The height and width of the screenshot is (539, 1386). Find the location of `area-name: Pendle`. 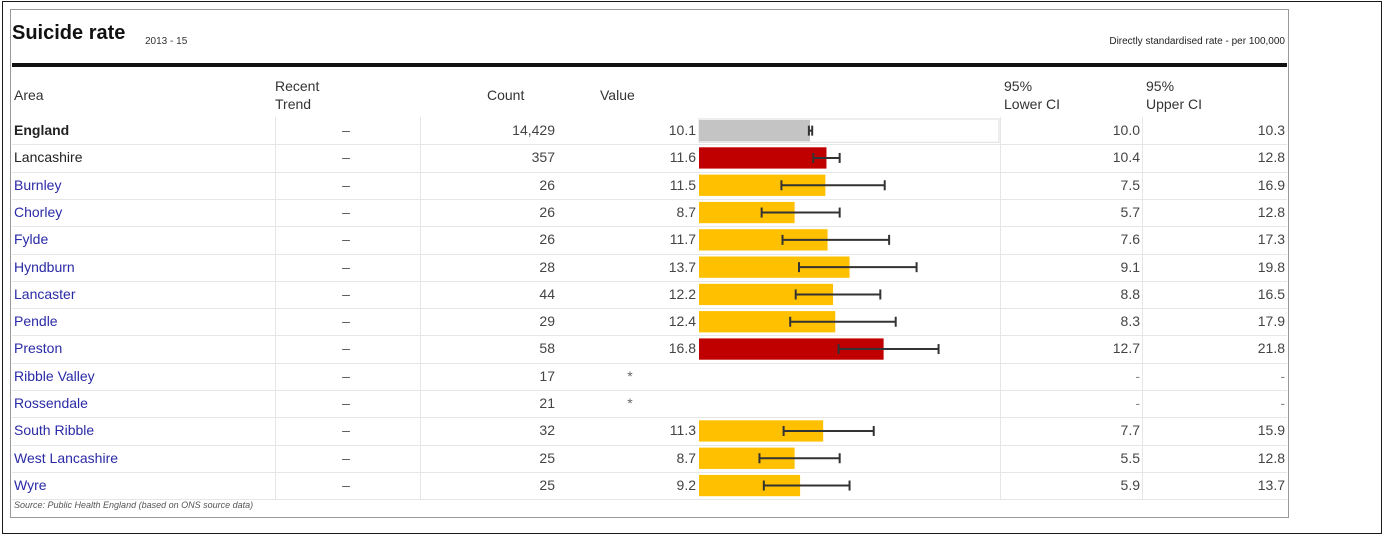

area-name: Pendle is located at coordinates (36, 321).